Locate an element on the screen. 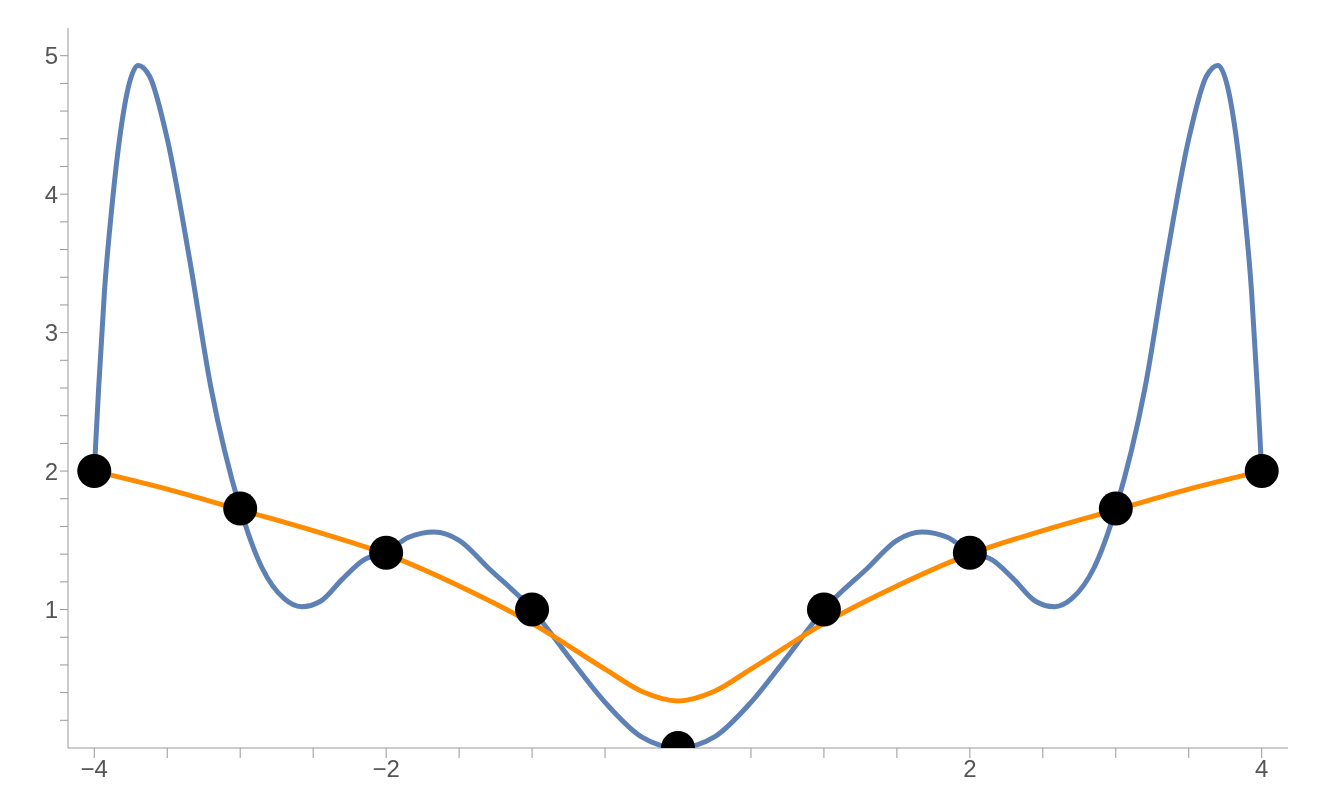 This screenshot has height=807, width=1333. x-tick-label: 2 is located at coordinates (970, 769).